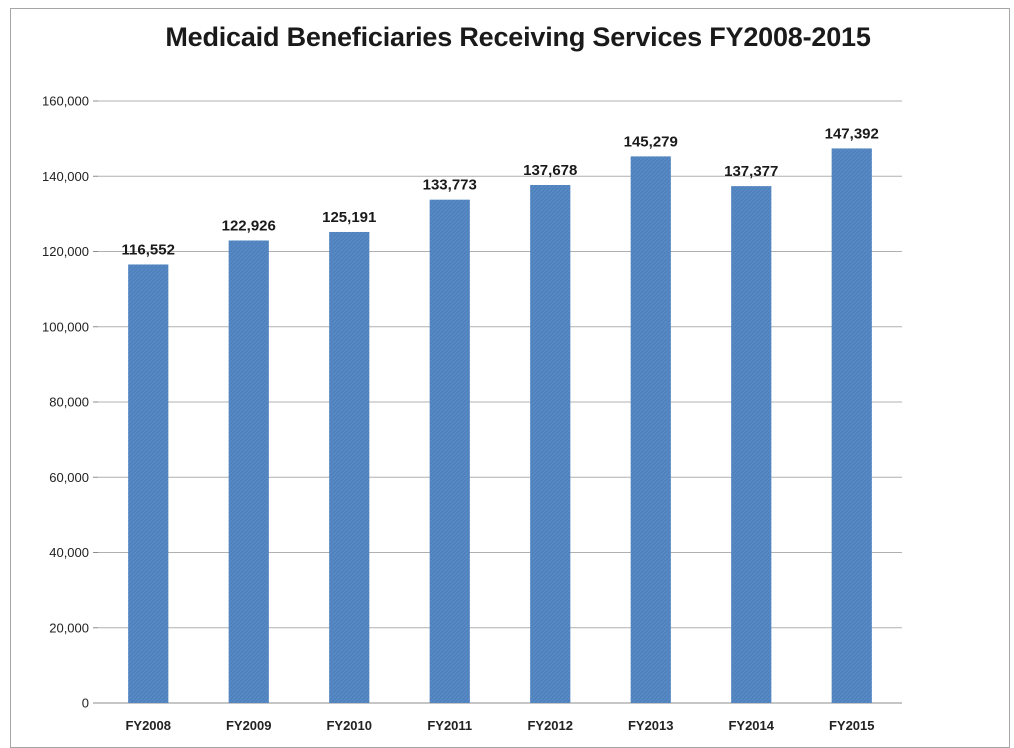 The image size is (1014, 748). I want to click on data-label-fy2012: 137,678, so click(550, 170).